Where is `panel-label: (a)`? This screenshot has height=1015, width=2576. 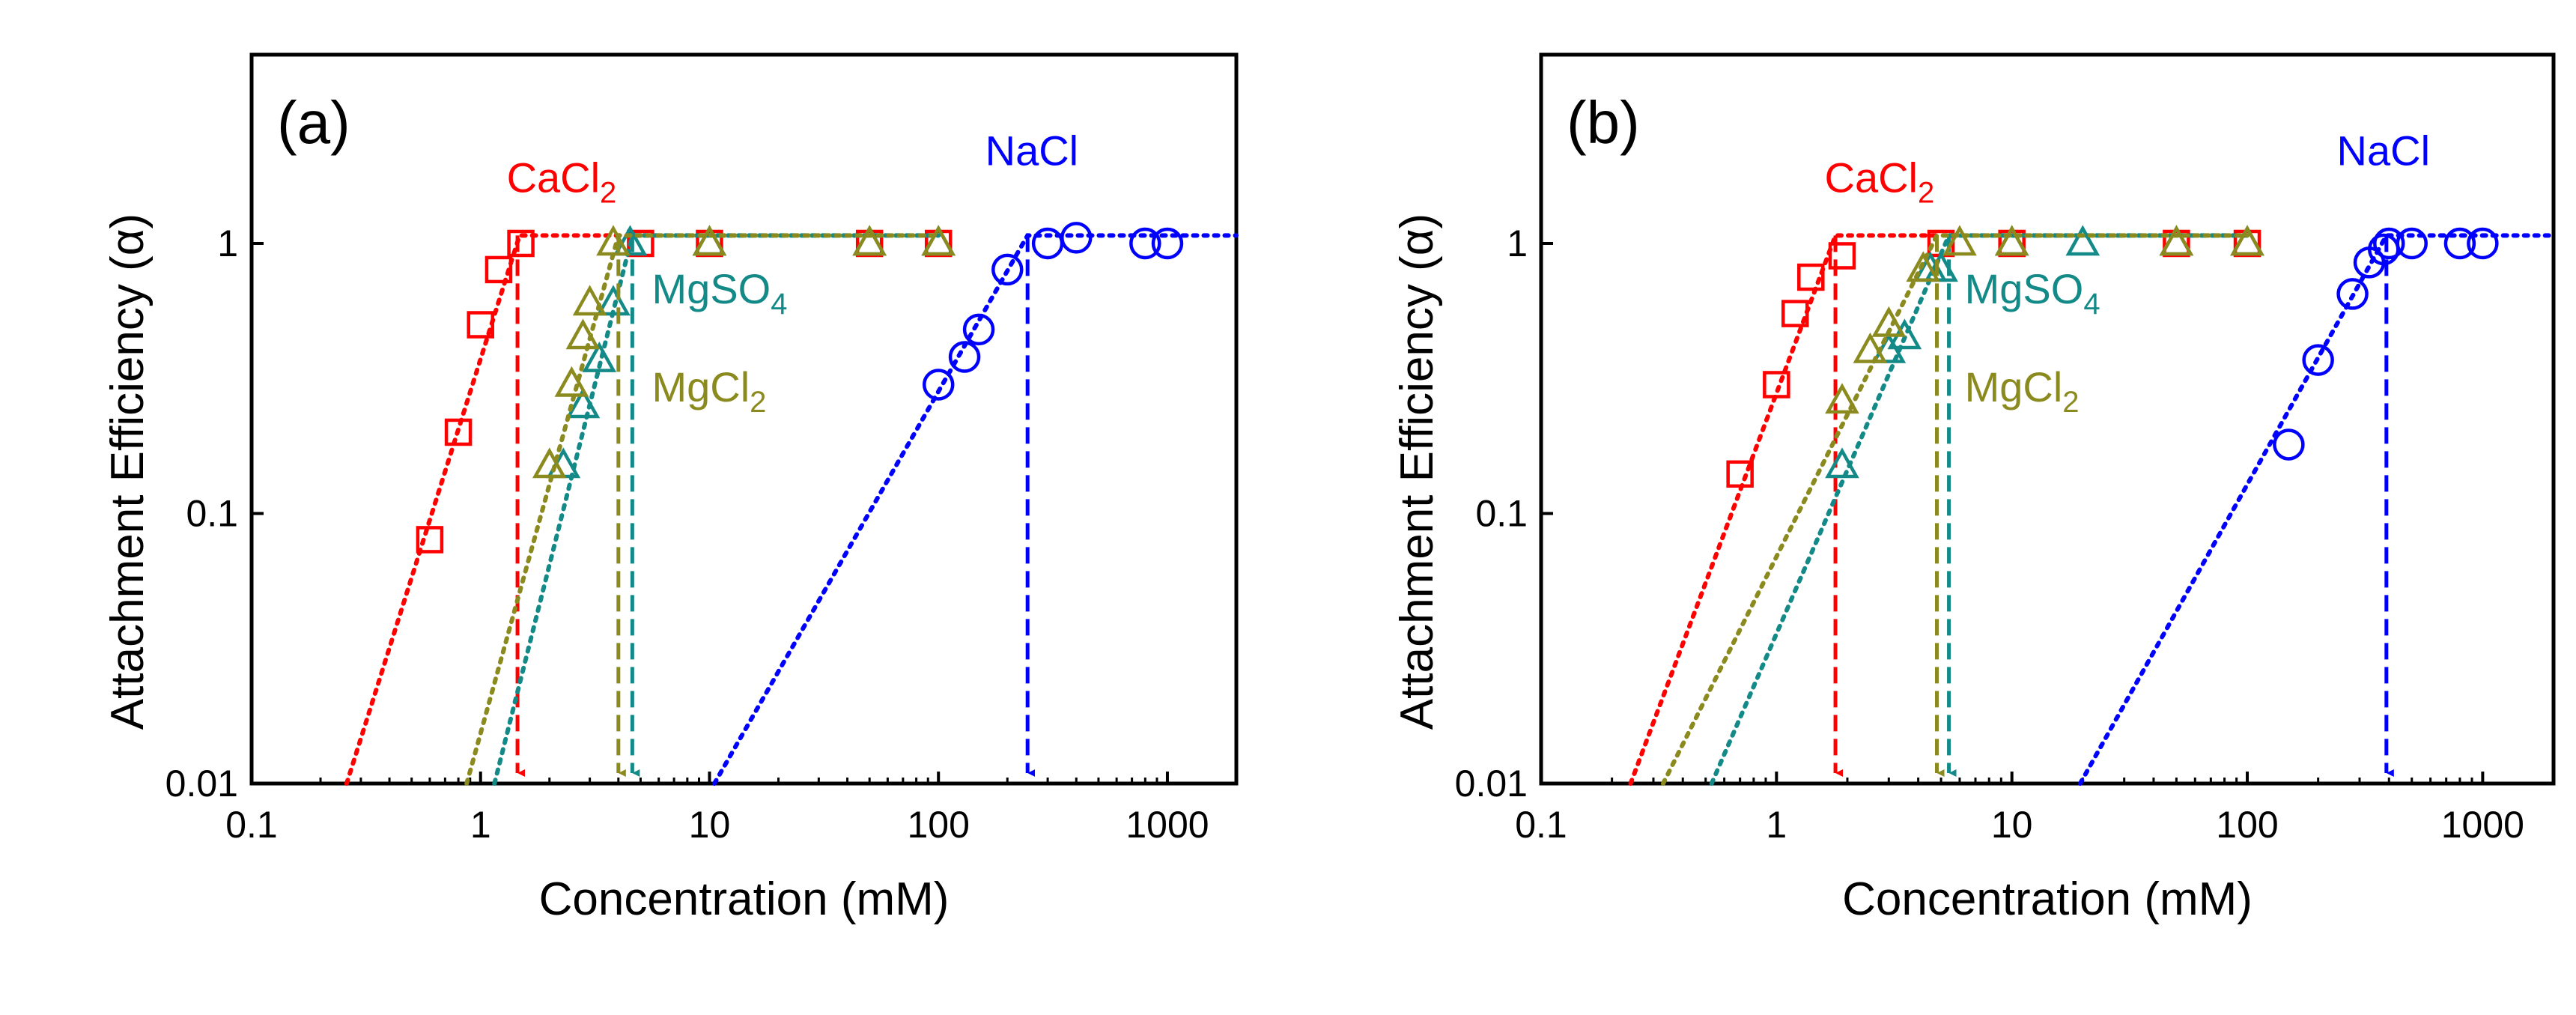 panel-label: (a) is located at coordinates (313, 122).